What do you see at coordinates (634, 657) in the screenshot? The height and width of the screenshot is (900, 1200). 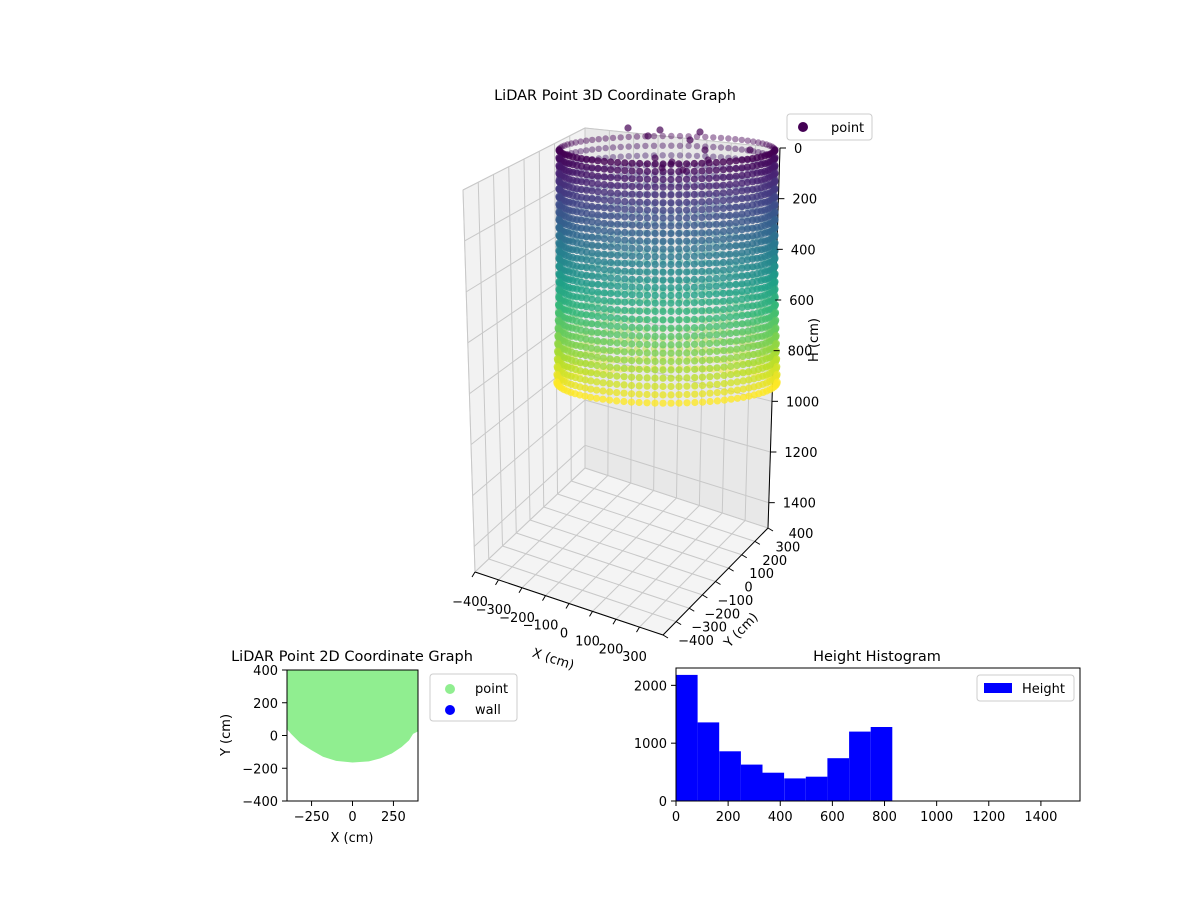 I see `x-tick-label-3d: 300` at bounding box center [634, 657].